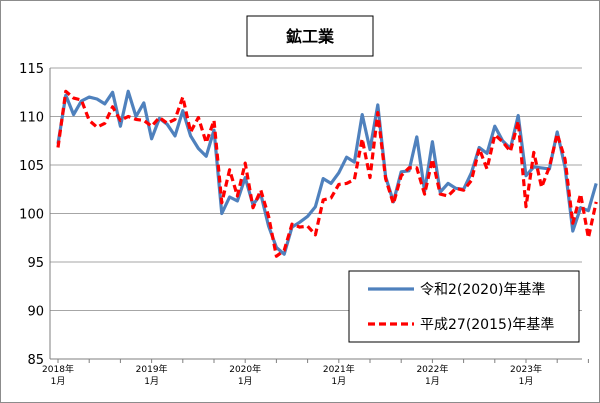 Image resolution: width=600 pixels, height=403 pixels. I want to click on chart-title: 鉱工業, so click(310, 36).